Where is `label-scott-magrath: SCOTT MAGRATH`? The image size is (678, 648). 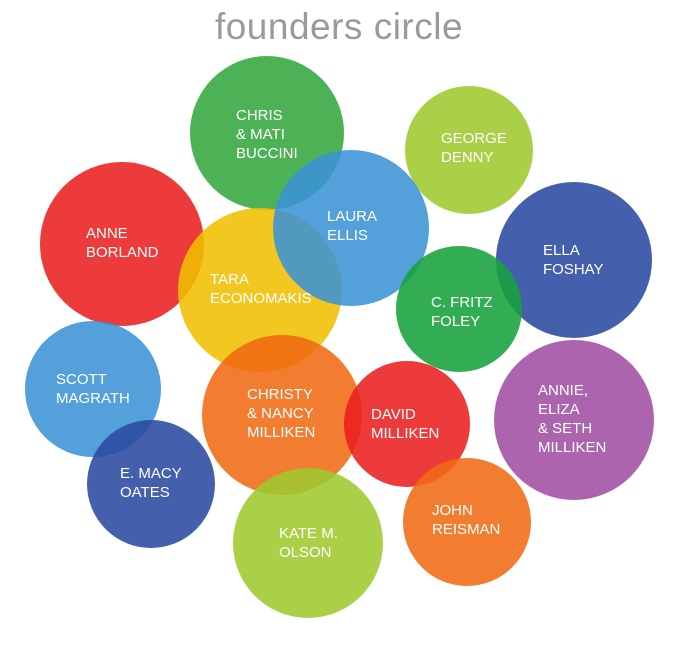
label-scott-magrath: SCOTT MAGRATH is located at coordinates (93, 389).